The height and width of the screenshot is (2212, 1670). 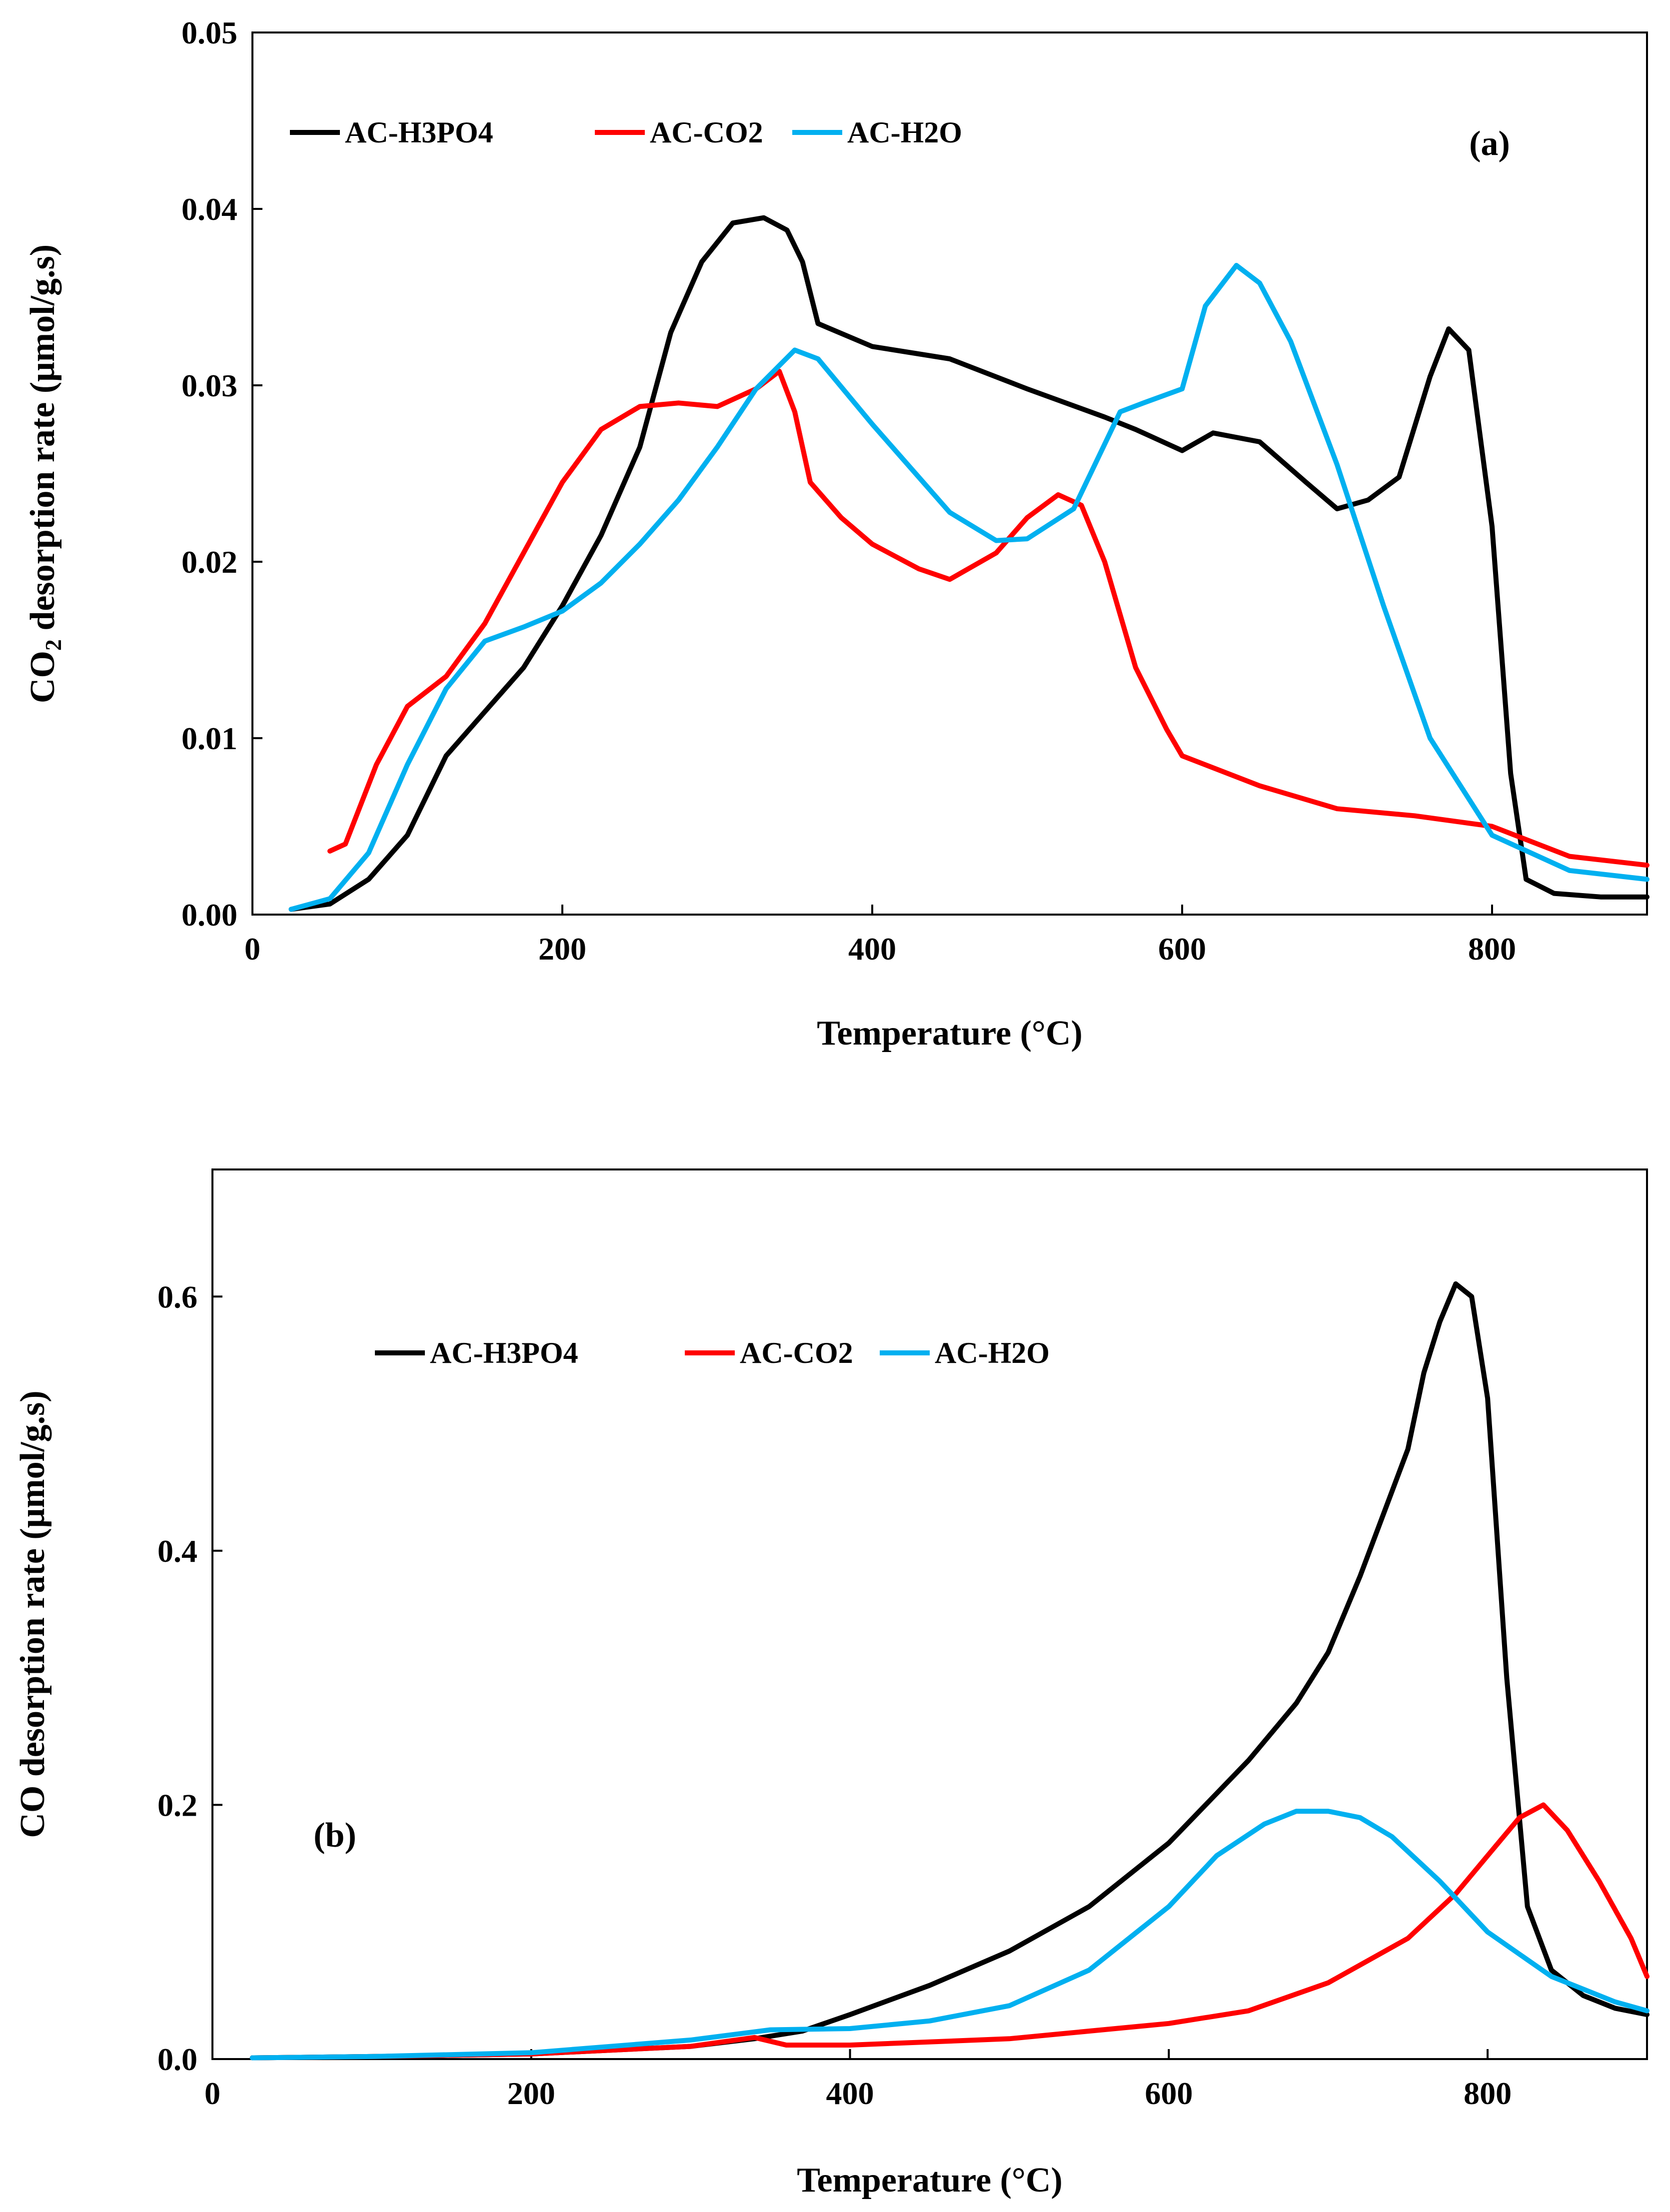 I want to click on y-tick-label: 0.4, so click(x=177, y=1551).